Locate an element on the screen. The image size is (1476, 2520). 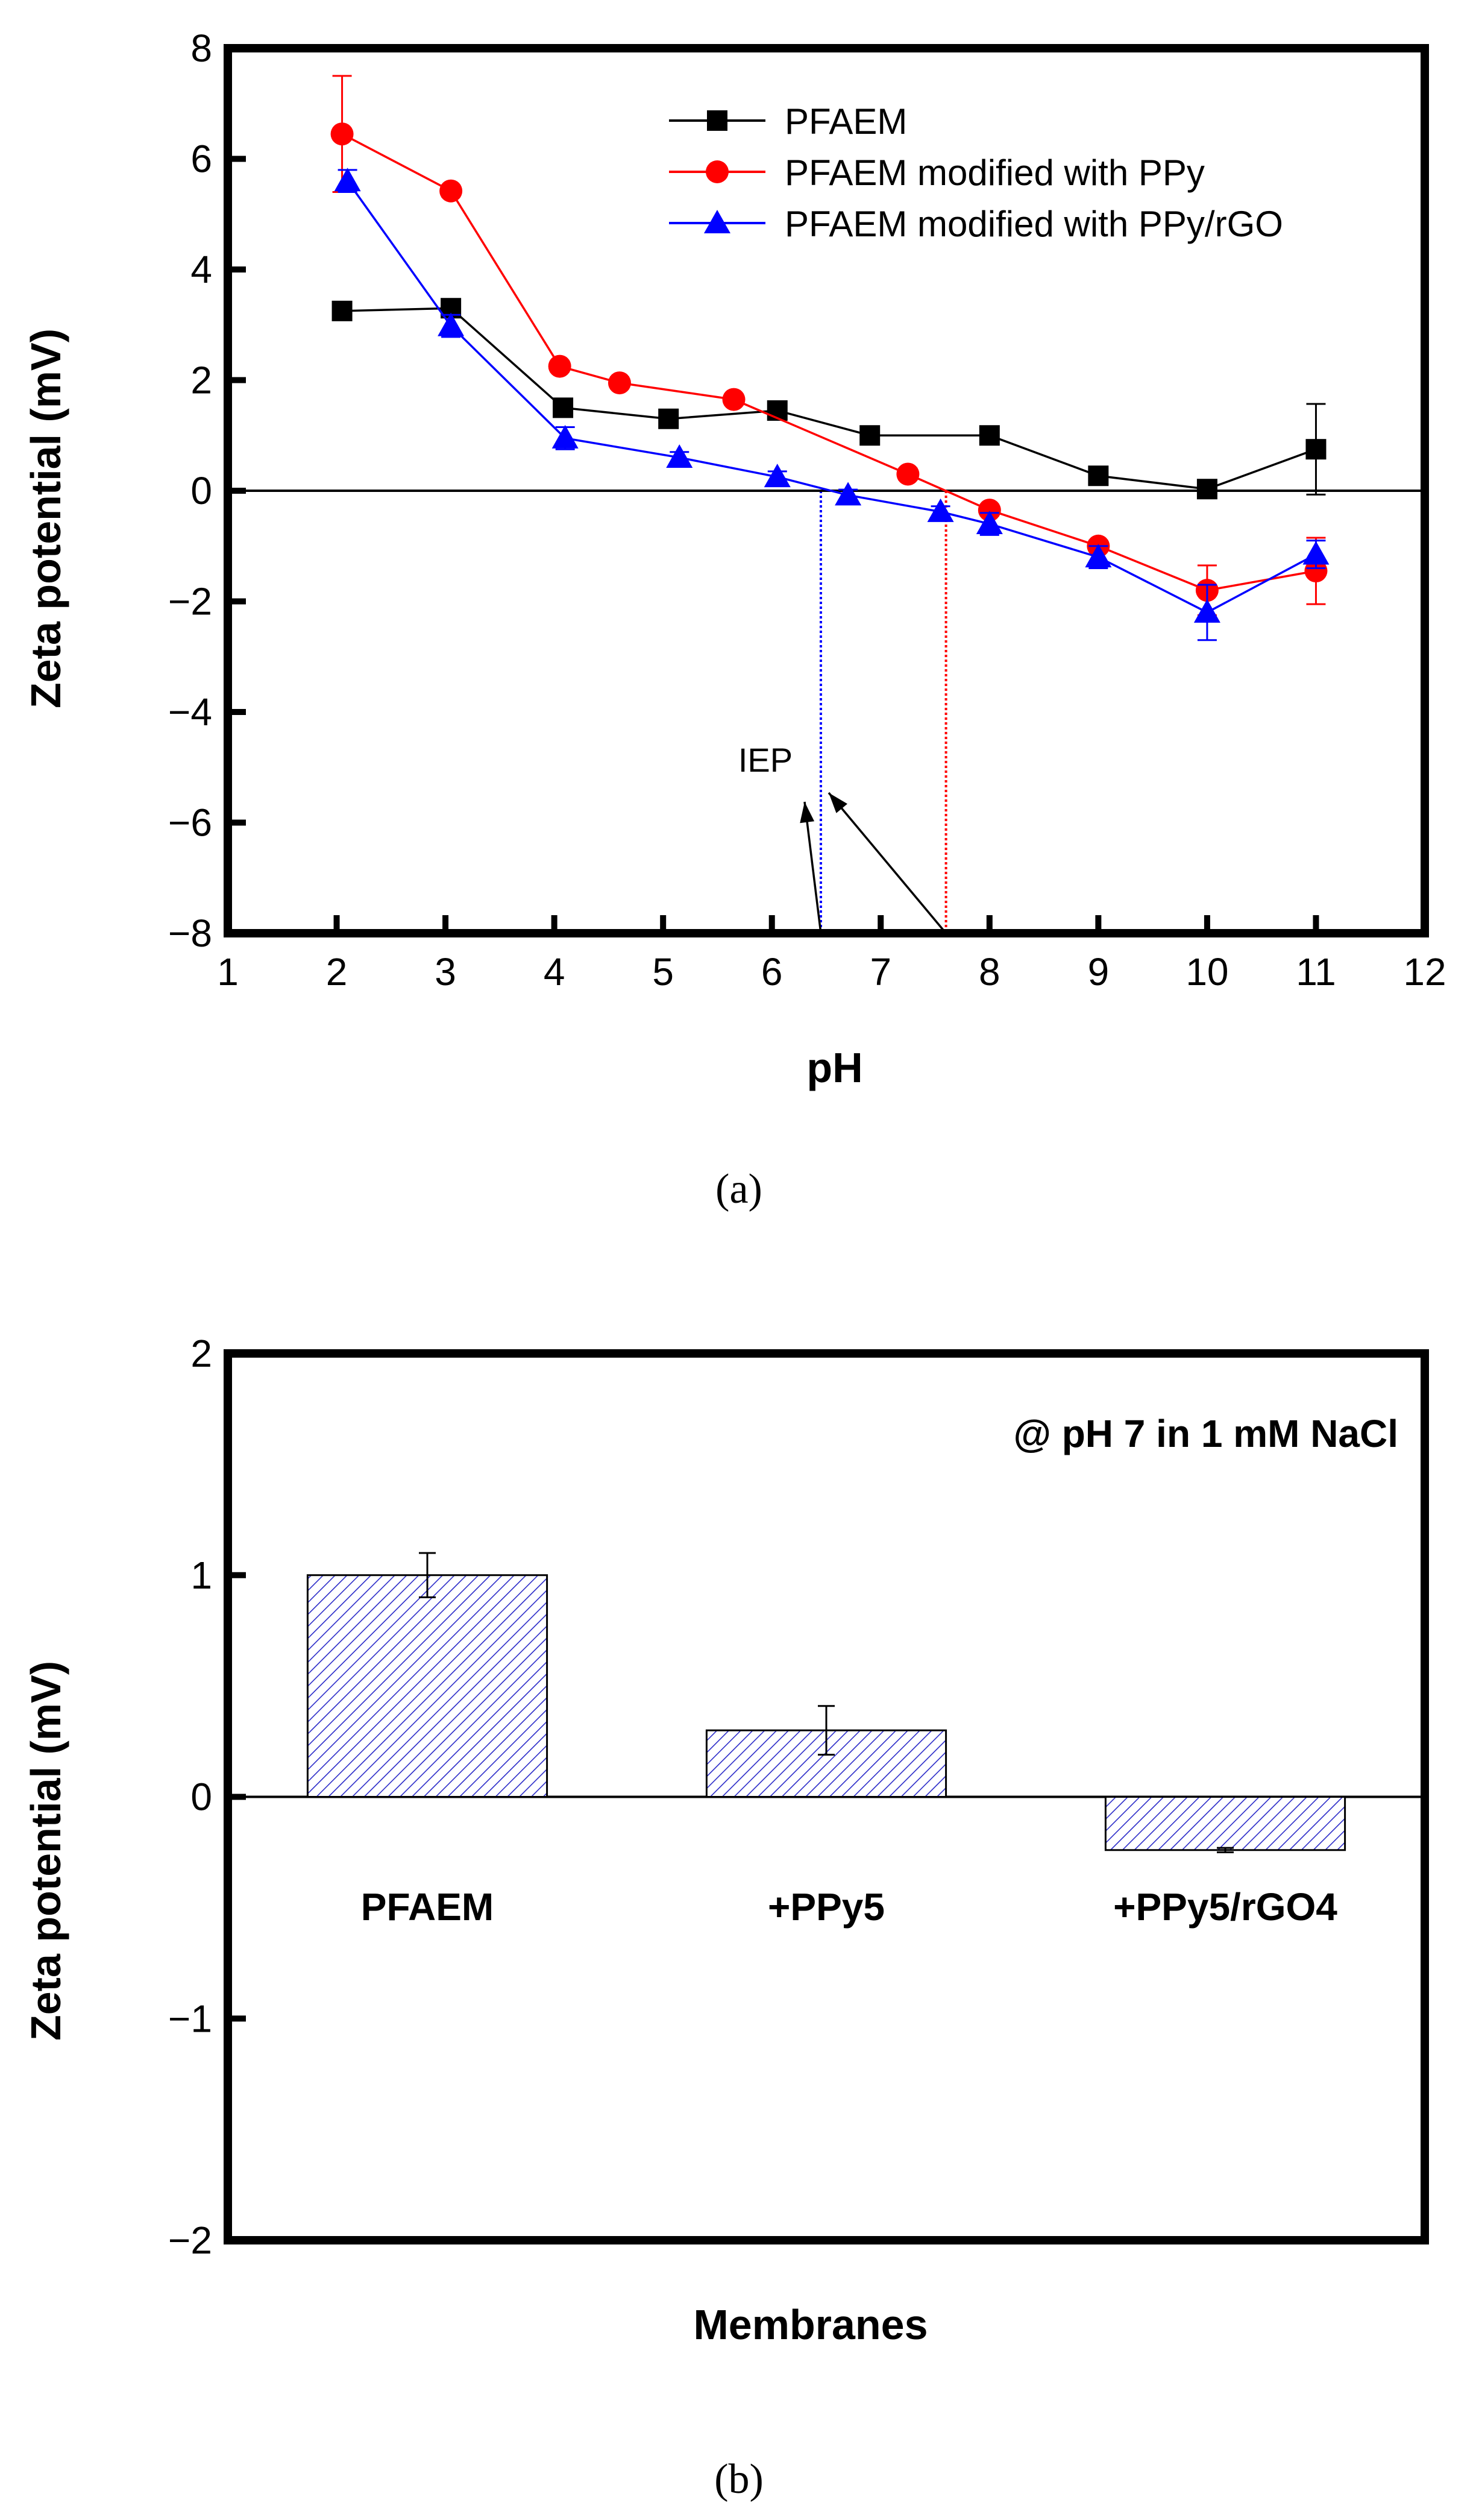
axis-ticks: −2 −1 0 1 2 is located at coordinates (207, 1797).